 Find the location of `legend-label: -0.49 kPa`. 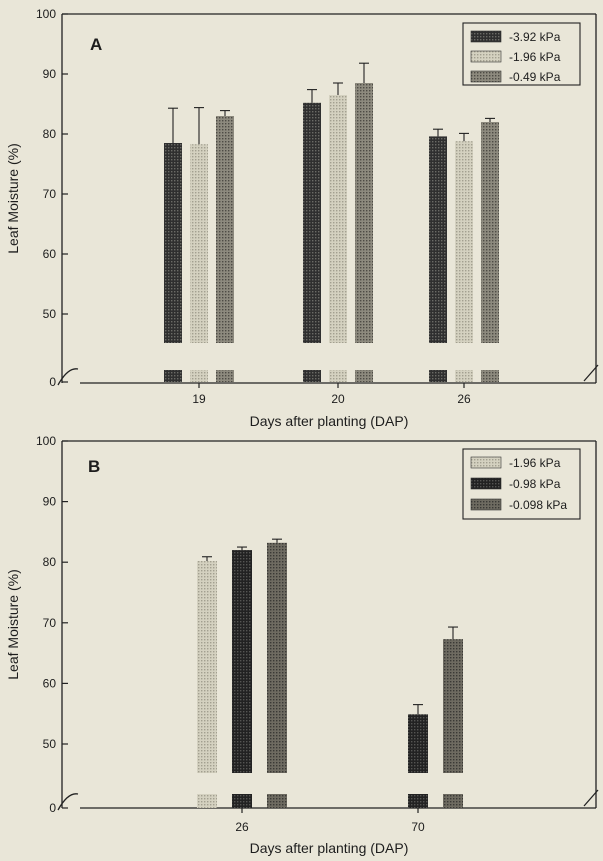

legend-label: -0.49 kPa is located at coordinates (535, 77).